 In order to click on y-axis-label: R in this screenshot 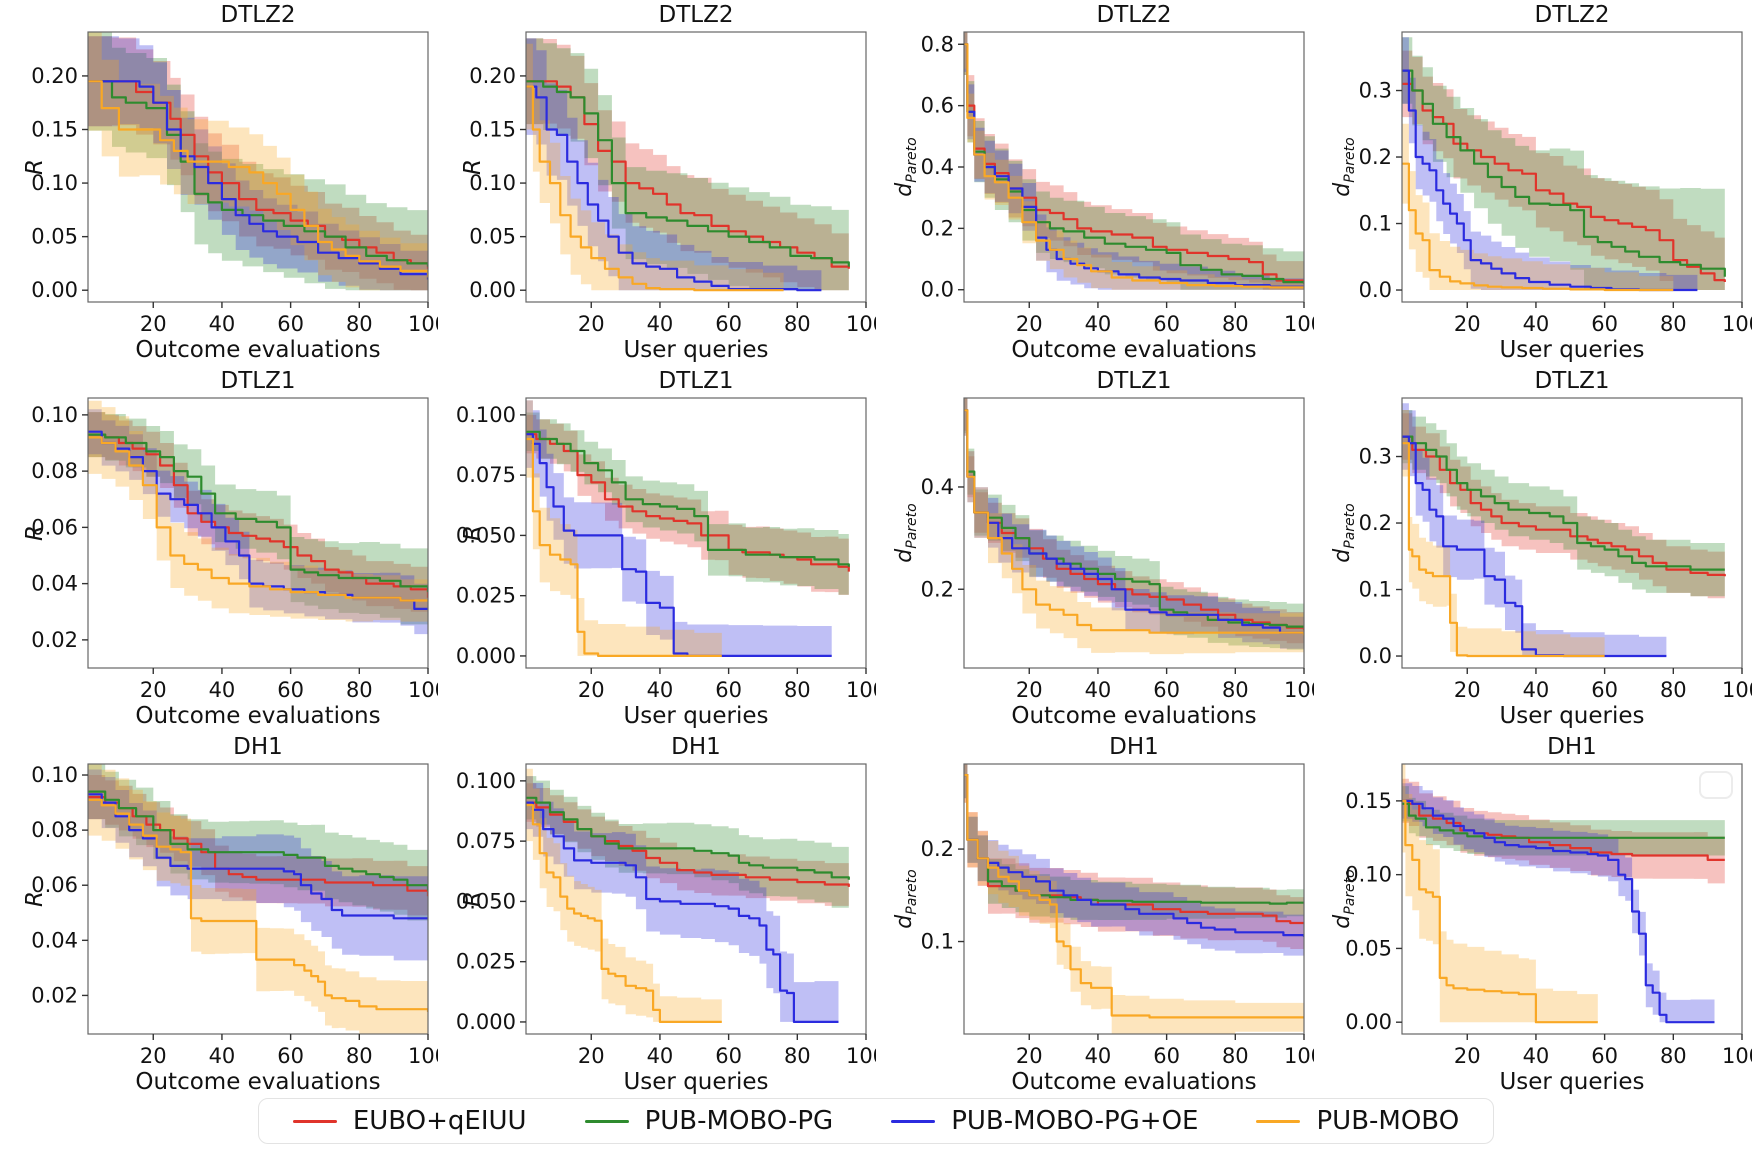, I will do `click(473, 167)`.